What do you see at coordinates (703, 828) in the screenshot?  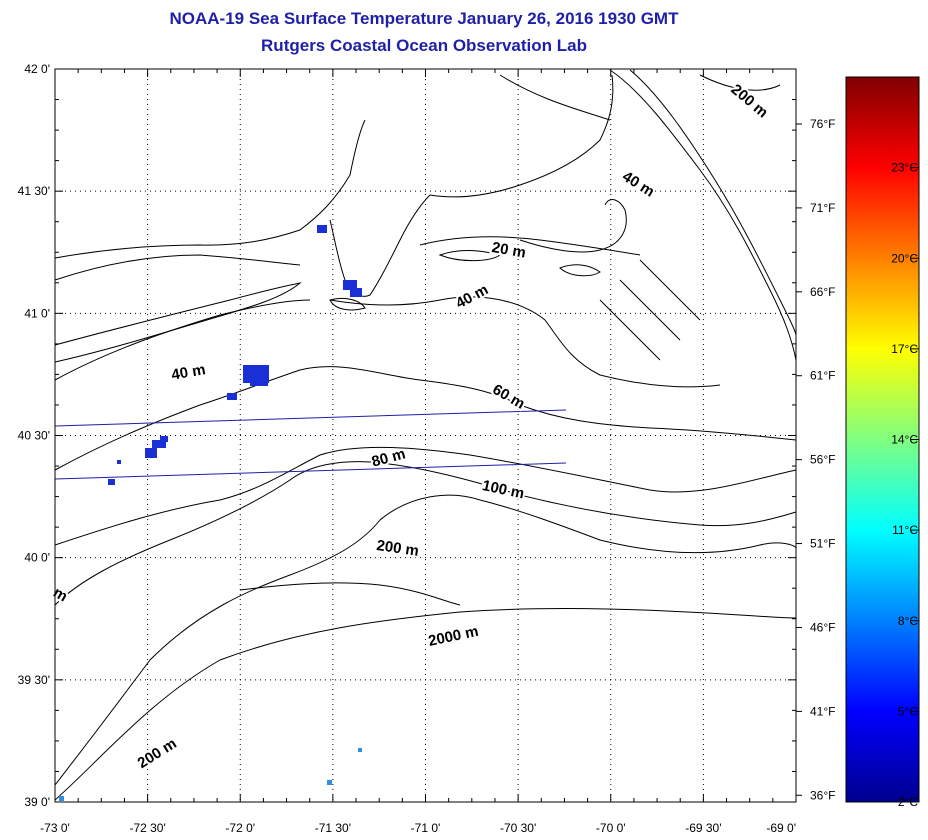 I see `lon-tick-label: -69 30'` at bounding box center [703, 828].